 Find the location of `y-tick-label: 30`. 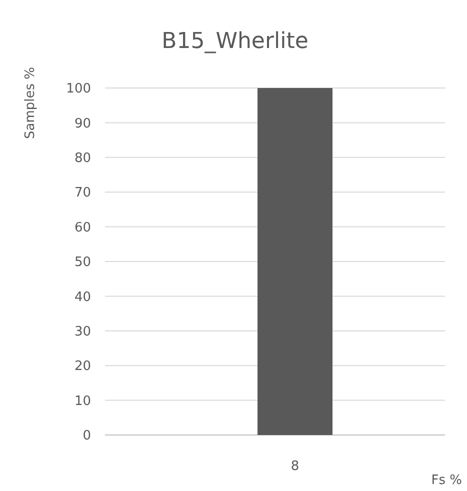

y-tick-label: 30 is located at coordinates (82, 332).